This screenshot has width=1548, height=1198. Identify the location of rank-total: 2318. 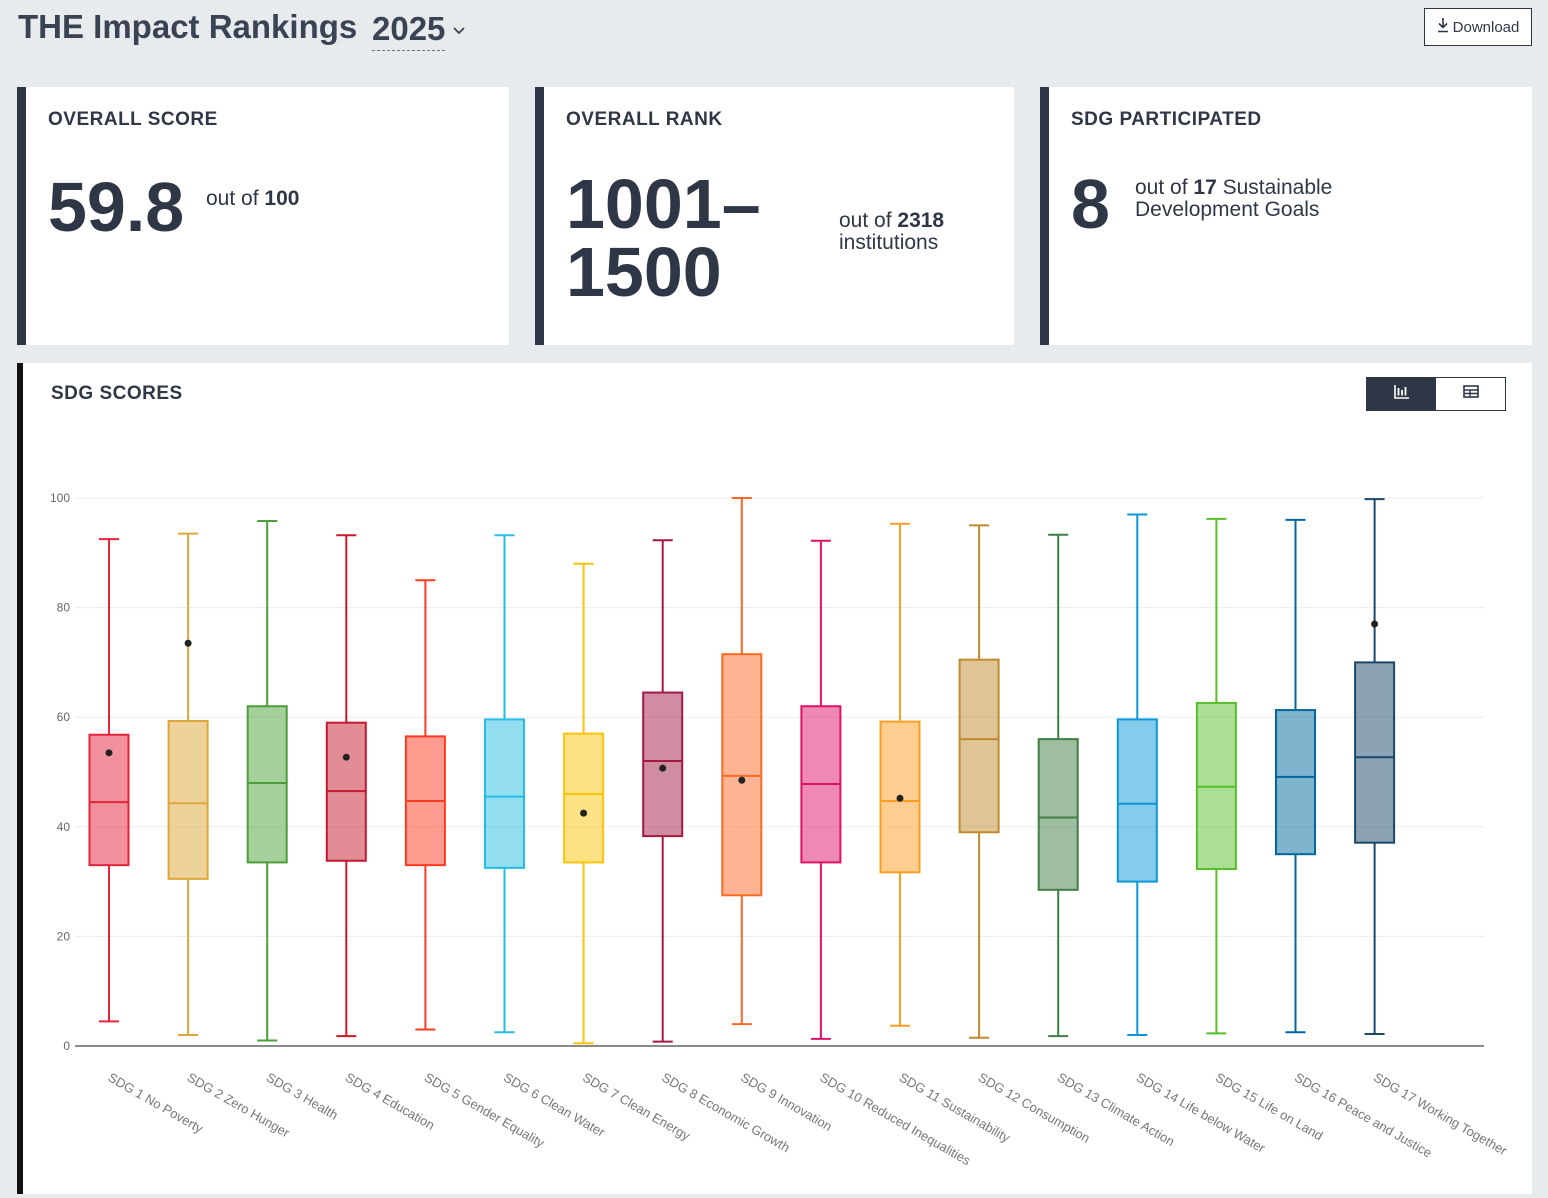
(921, 220).